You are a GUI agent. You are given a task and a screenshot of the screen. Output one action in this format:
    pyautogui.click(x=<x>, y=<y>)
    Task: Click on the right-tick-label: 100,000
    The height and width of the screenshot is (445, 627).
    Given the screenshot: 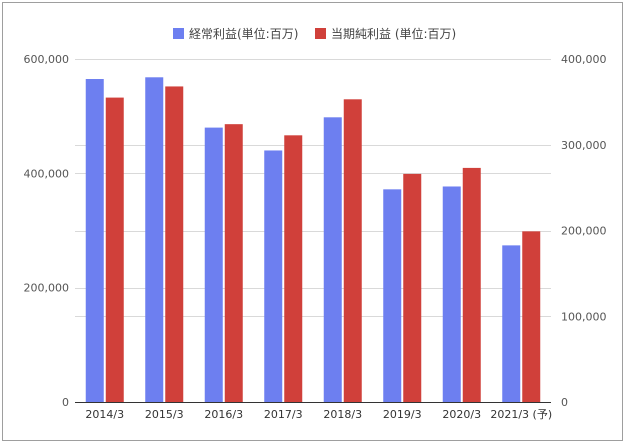 What is the action you would take?
    pyautogui.click(x=584, y=316)
    